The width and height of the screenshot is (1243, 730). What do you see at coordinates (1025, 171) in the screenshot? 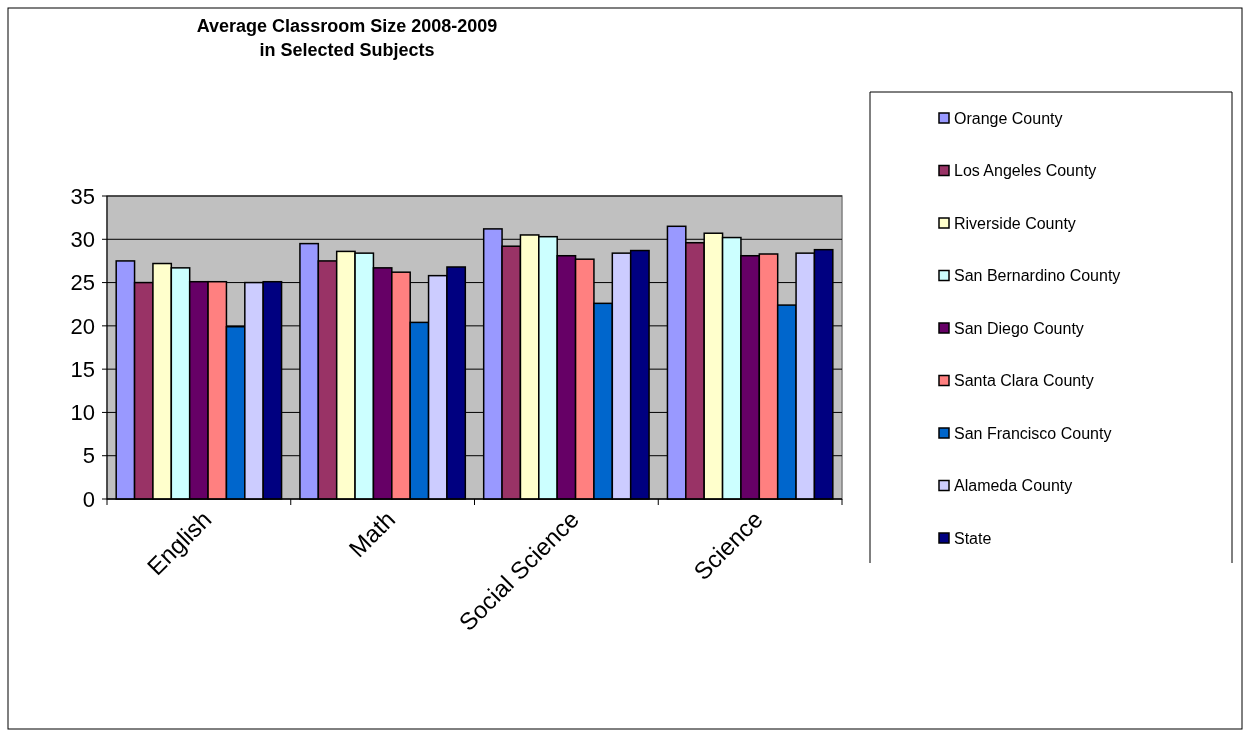
I see `legend-label: Los Angeles County` at bounding box center [1025, 171].